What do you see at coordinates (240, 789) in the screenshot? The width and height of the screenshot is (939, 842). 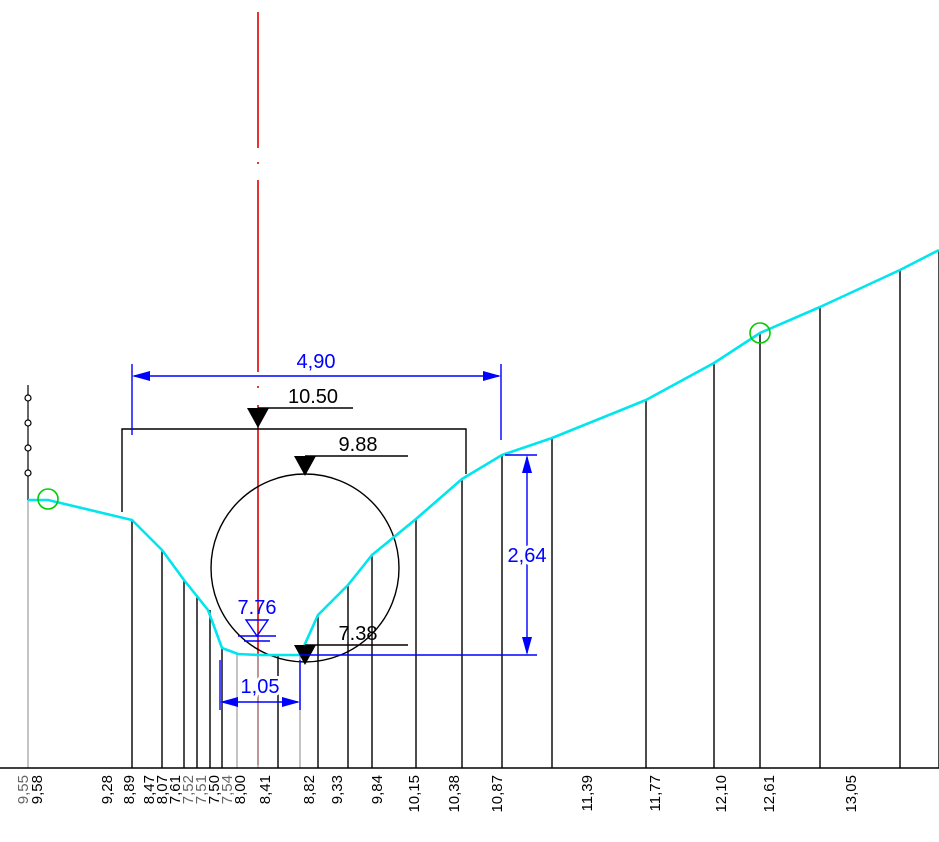 I see `station-label: 8,00` at bounding box center [240, 789].